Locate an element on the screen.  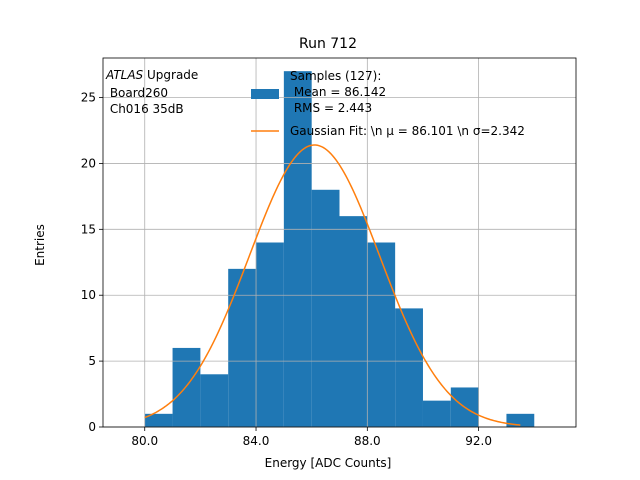
atlas-italic-label: ATLAS is located at coordinates (124, 75).